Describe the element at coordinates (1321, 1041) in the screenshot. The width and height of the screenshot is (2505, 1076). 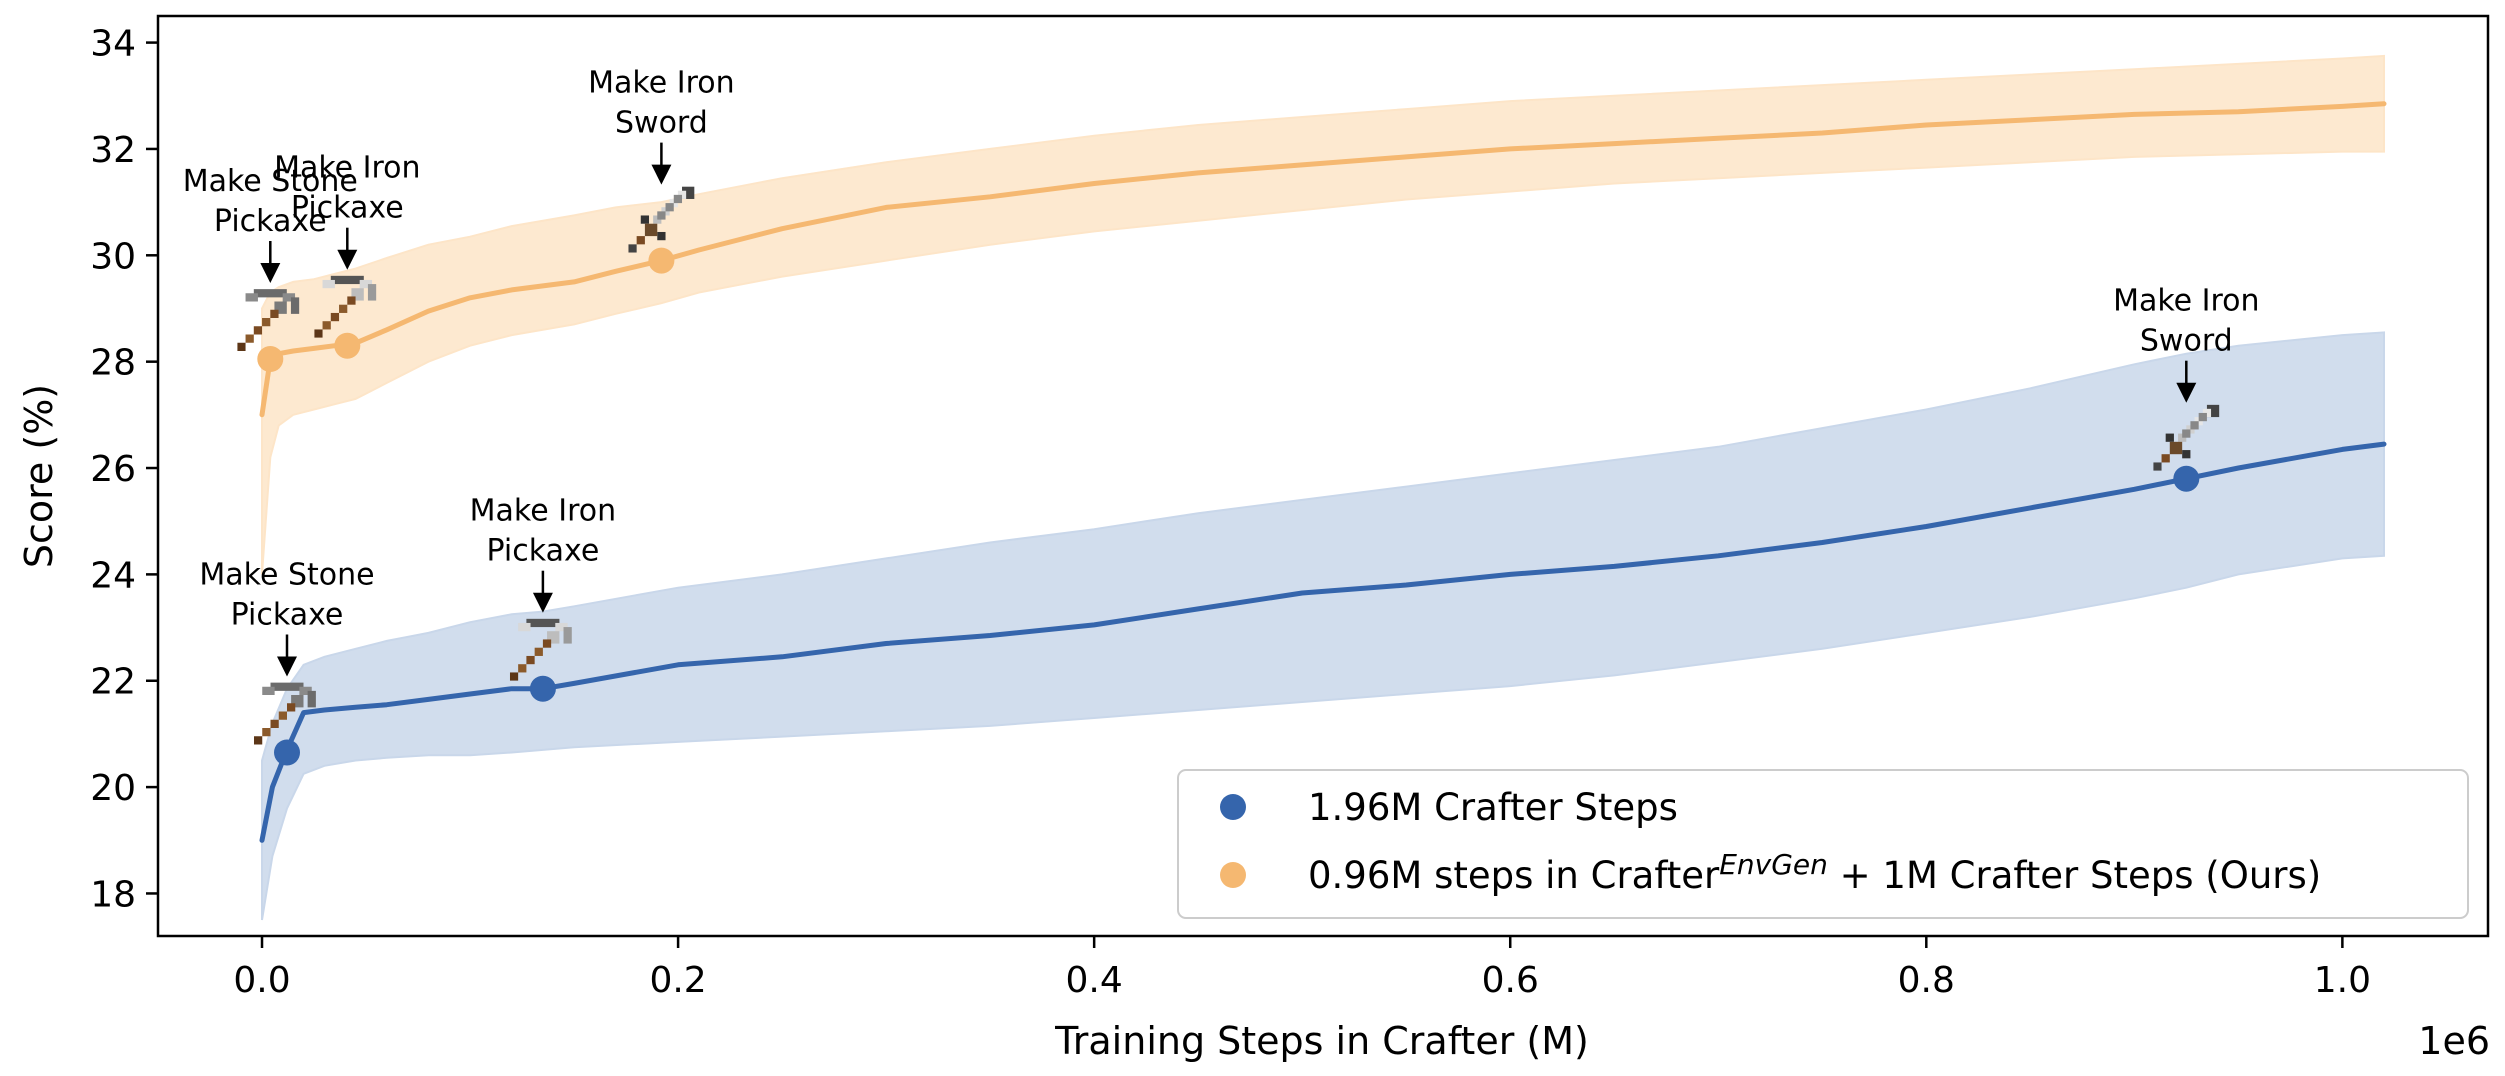
I see `x-axis-label: Training Steps in Crafter (M)` at that location.